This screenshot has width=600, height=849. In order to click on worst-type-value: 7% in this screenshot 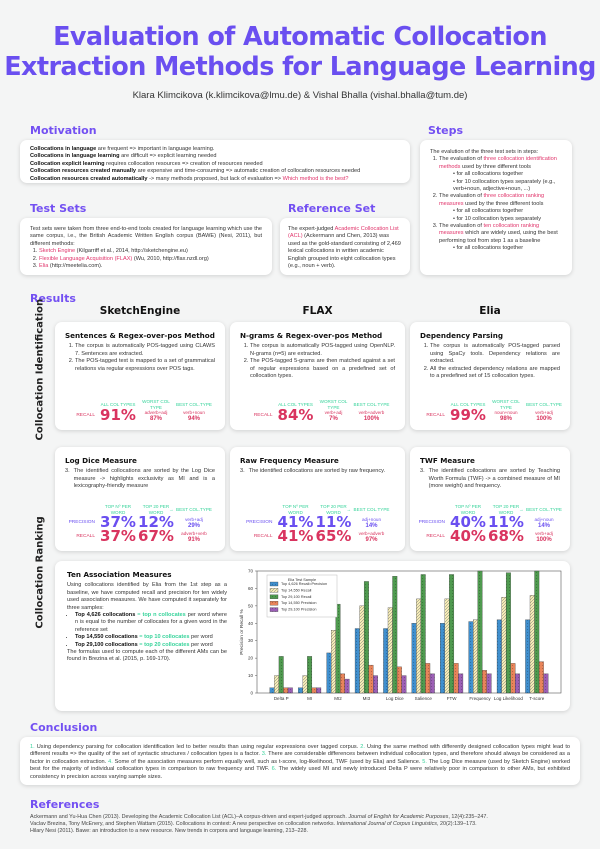, I will do `click(333, 419)`.